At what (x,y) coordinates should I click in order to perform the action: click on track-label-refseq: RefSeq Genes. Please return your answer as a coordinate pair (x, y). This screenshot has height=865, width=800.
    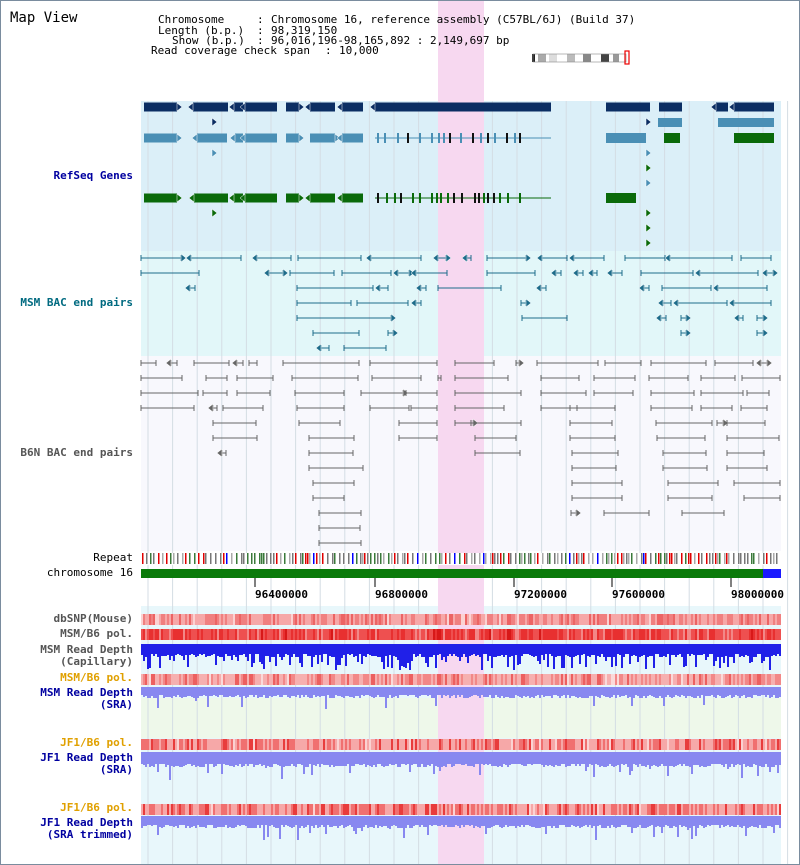
    Looking at the image, I should click on (93, 175).